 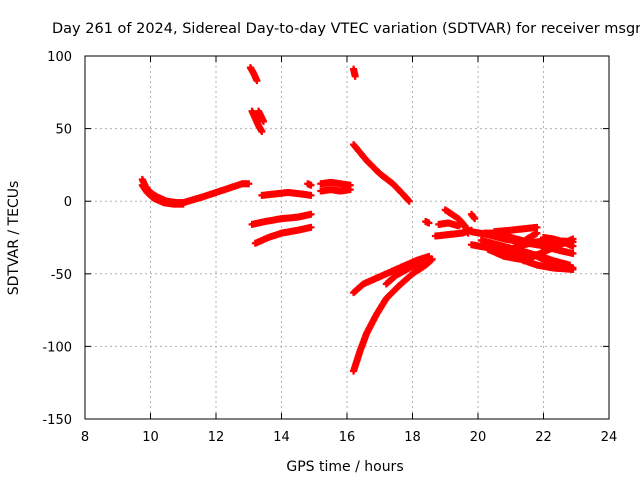 I want to click on y-tick-label: -100, so click(x=57, y=347).